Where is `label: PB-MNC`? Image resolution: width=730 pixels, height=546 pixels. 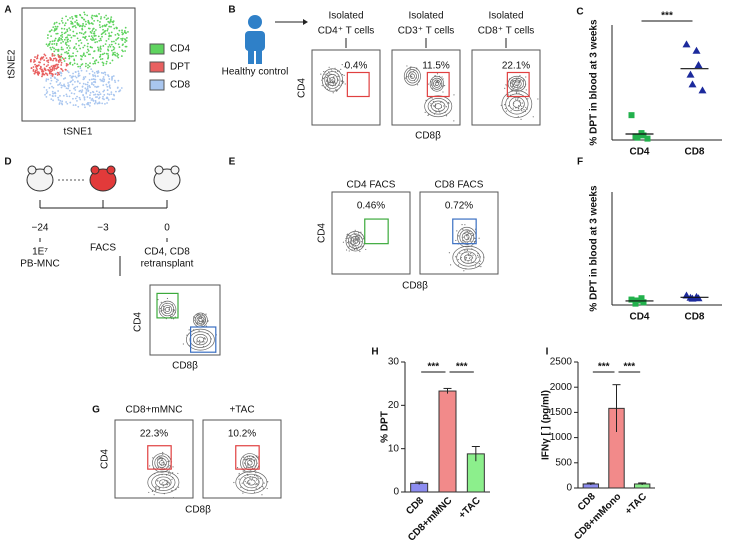 label: PB-MNC is located at coordinates (39, 264).